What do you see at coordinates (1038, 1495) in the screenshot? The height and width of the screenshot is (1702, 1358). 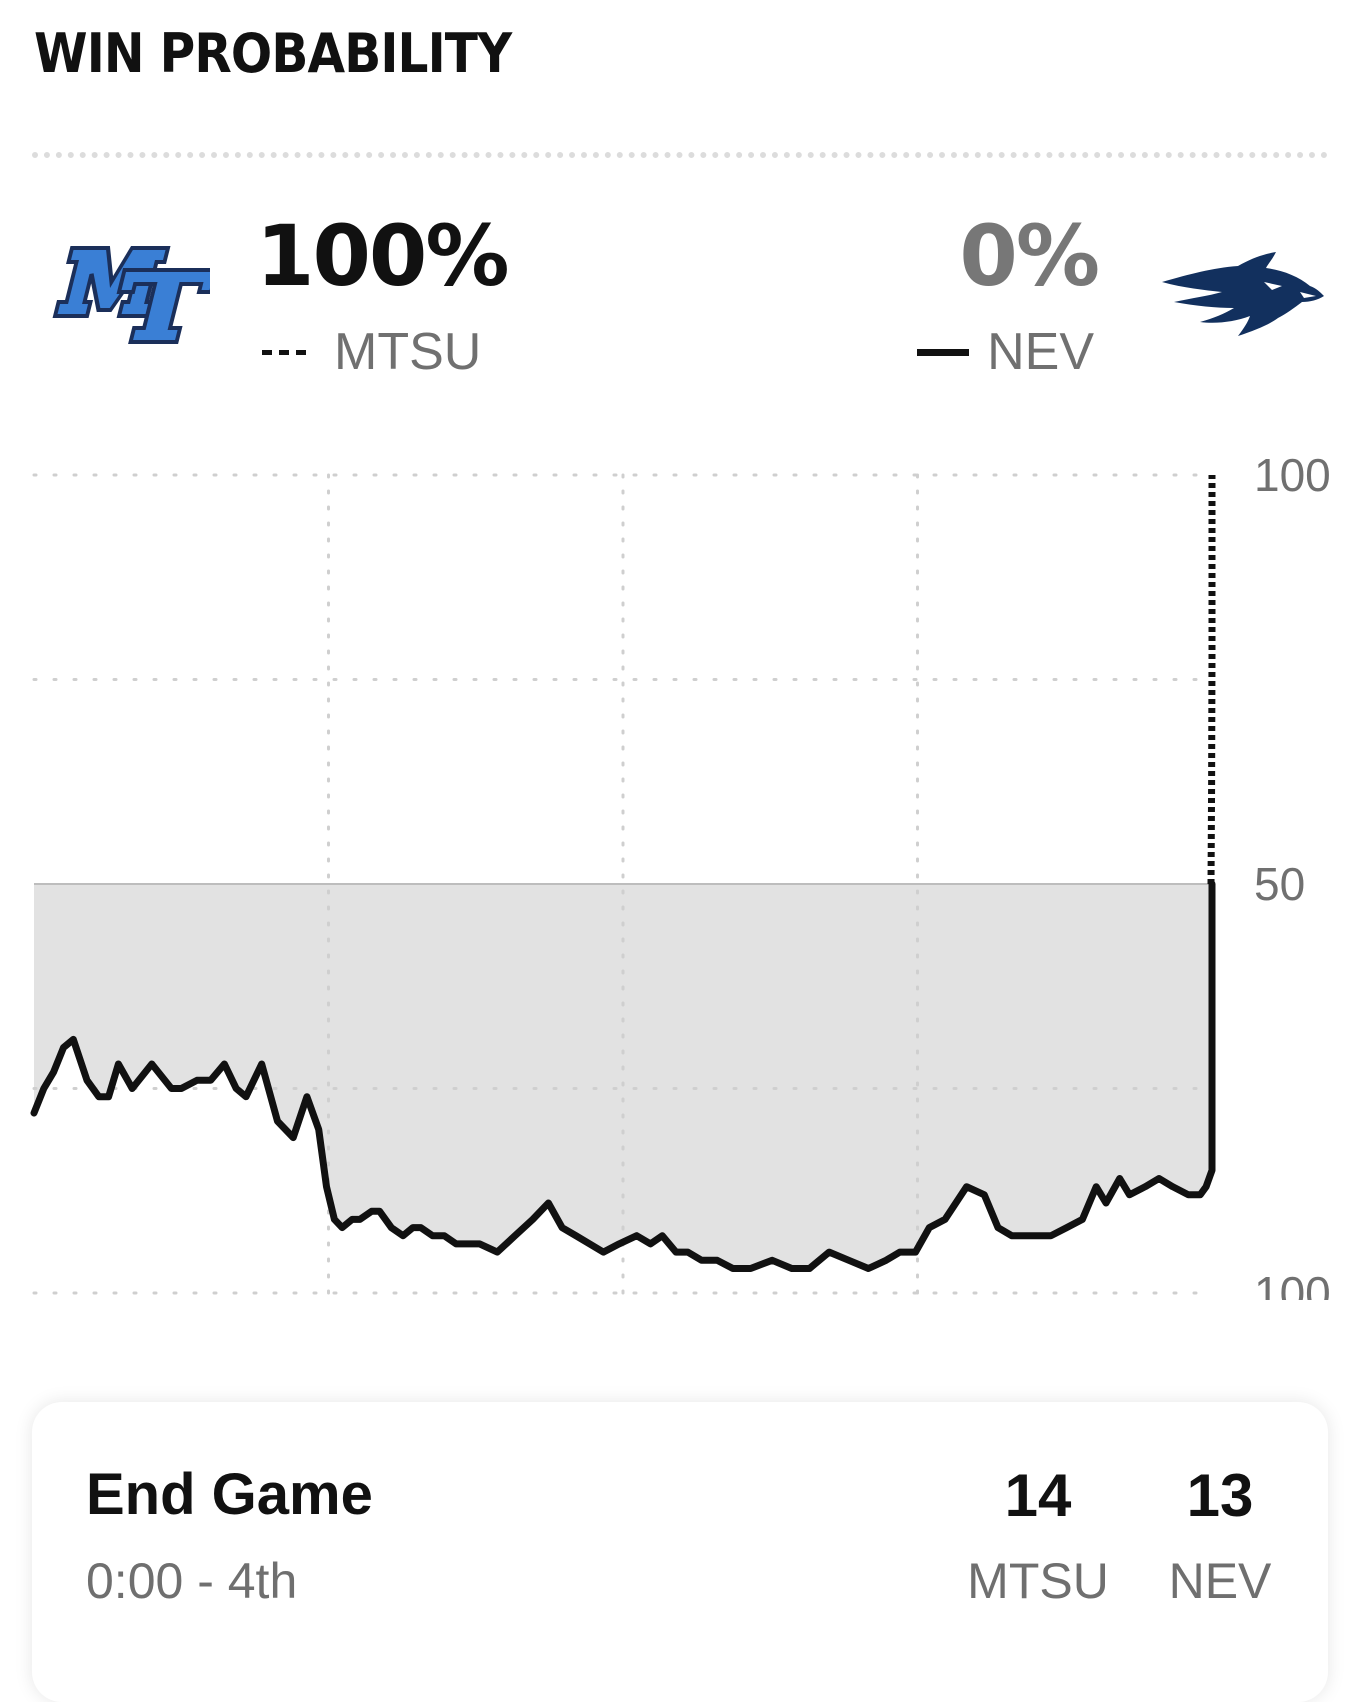 I see `home-score: 14` at bounding box center [1038, 1495].